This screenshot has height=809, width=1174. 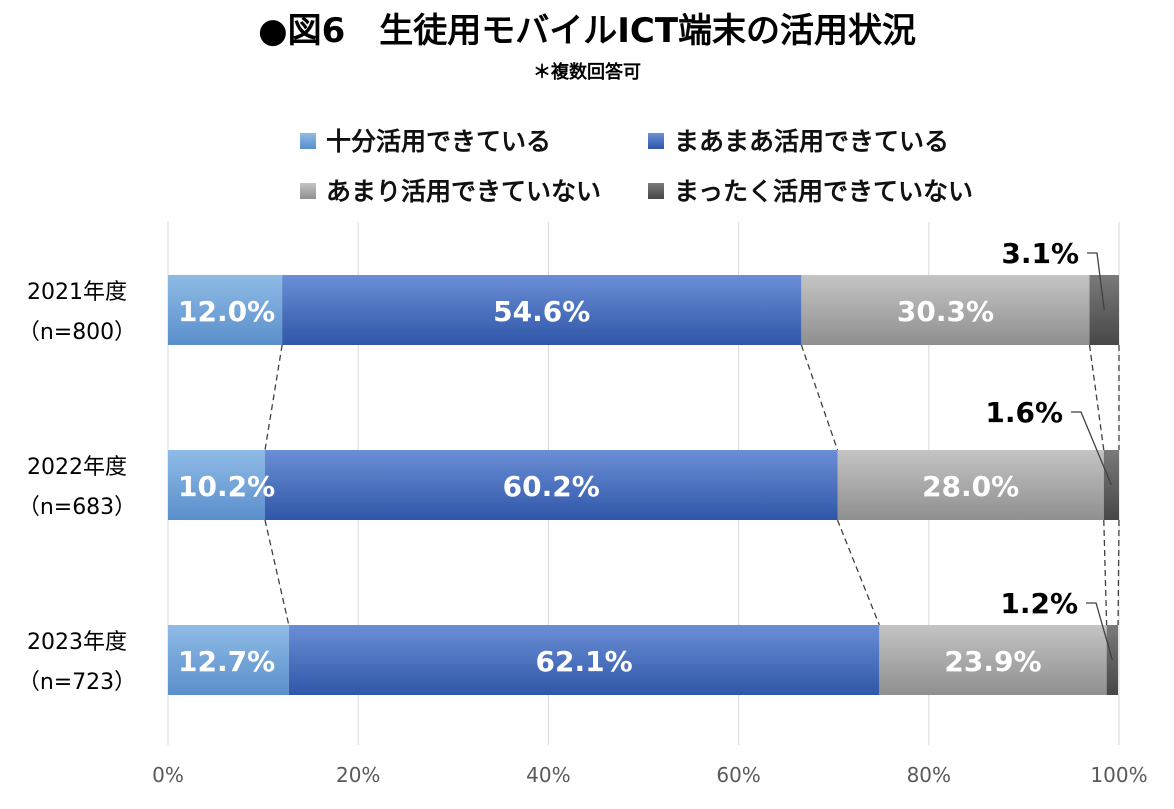 I want to click on data-label: 62.1%, so click(x=583, y=661).